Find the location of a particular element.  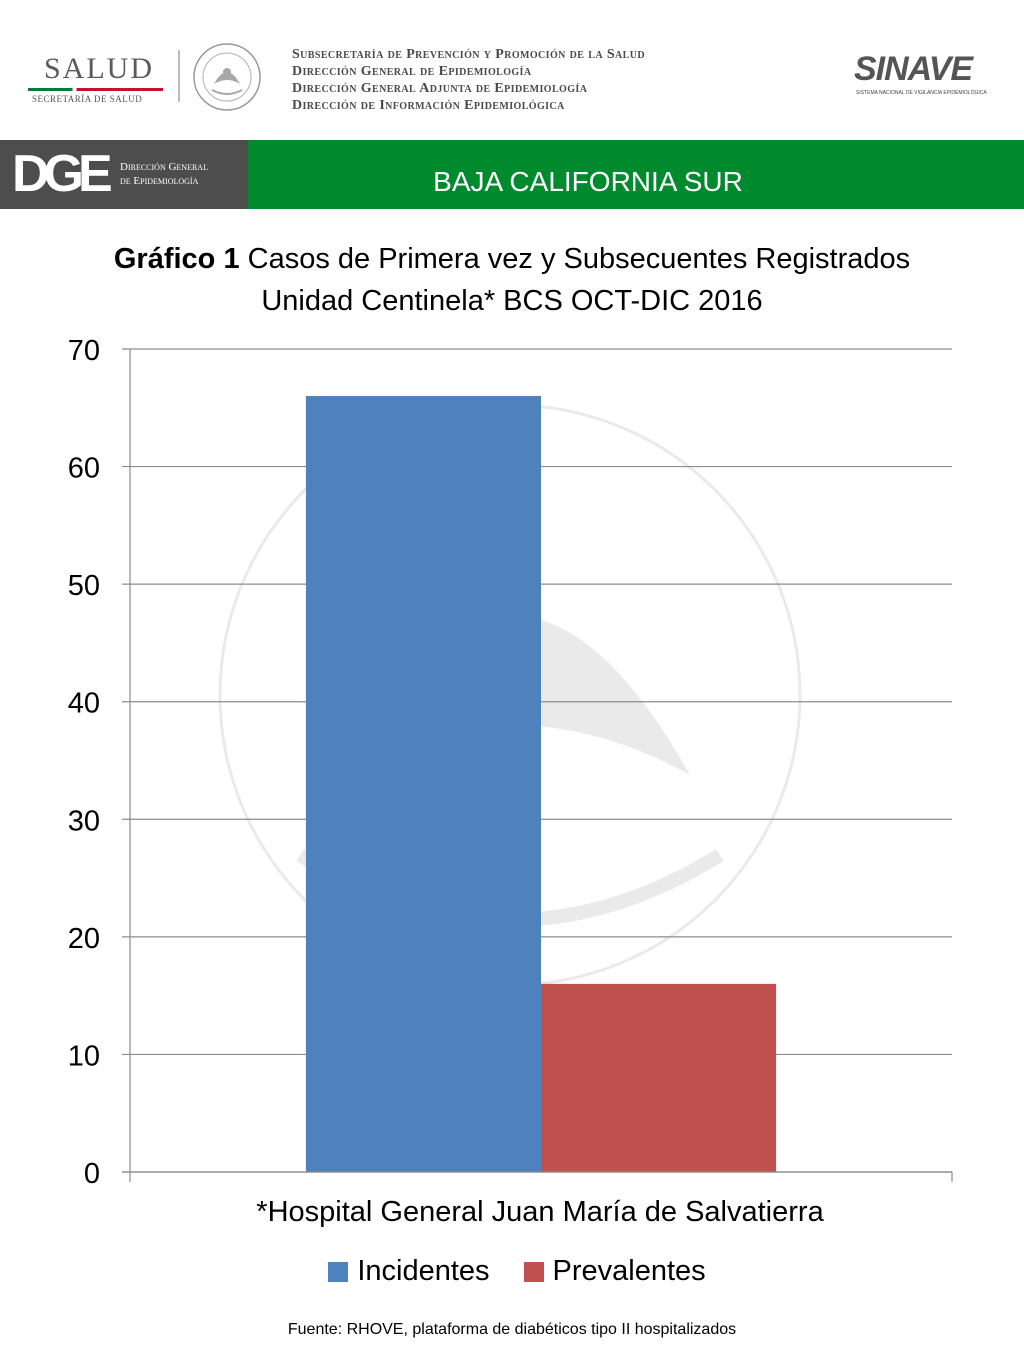

mexico-seal-icon is located at coordinates (227, 77).